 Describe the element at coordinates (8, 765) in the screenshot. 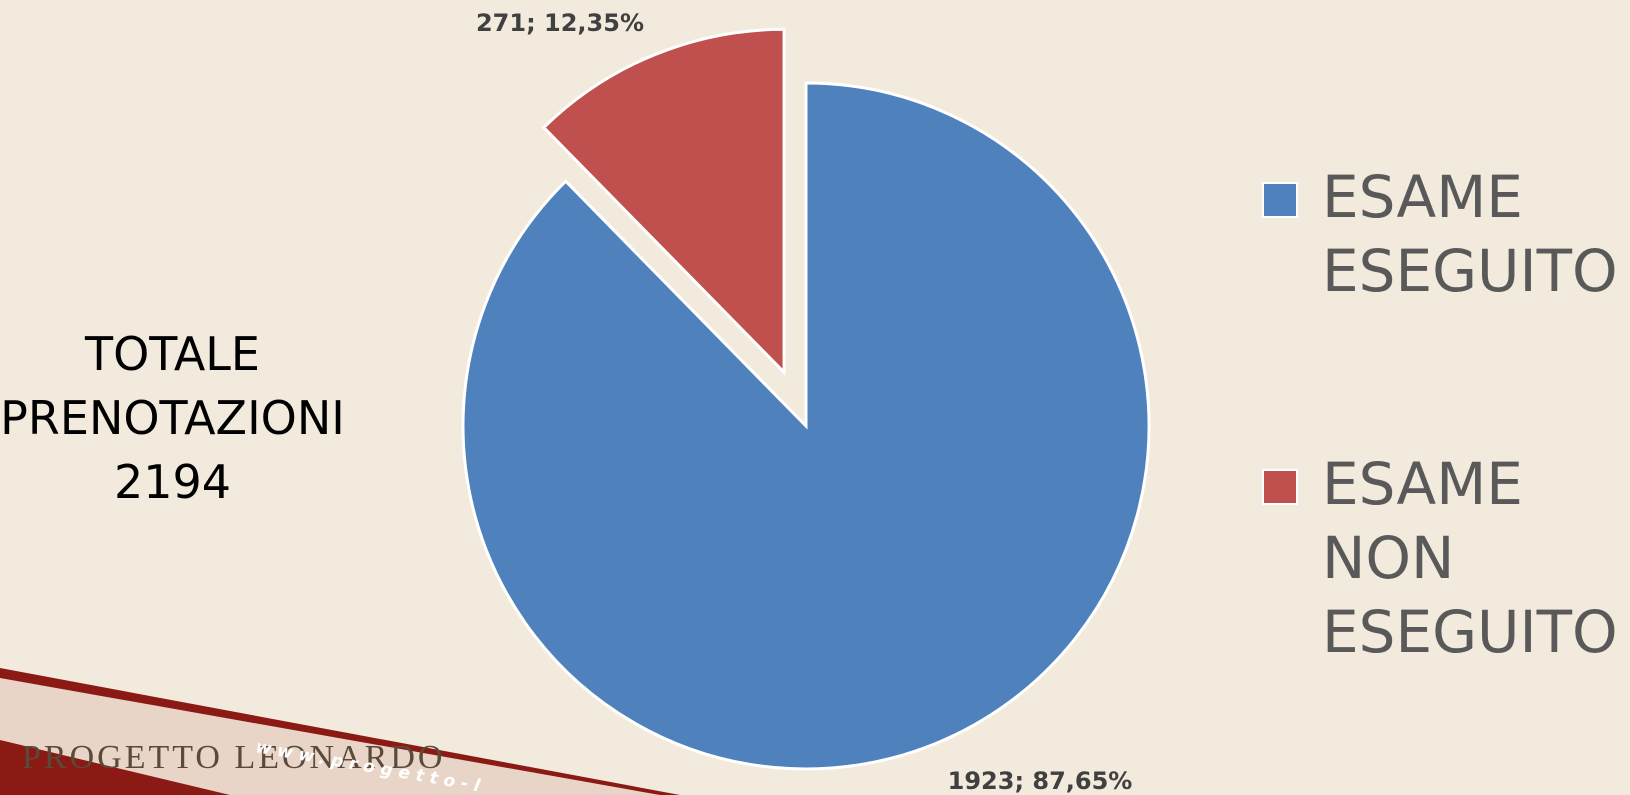

I see `logo-emblem` at that location.